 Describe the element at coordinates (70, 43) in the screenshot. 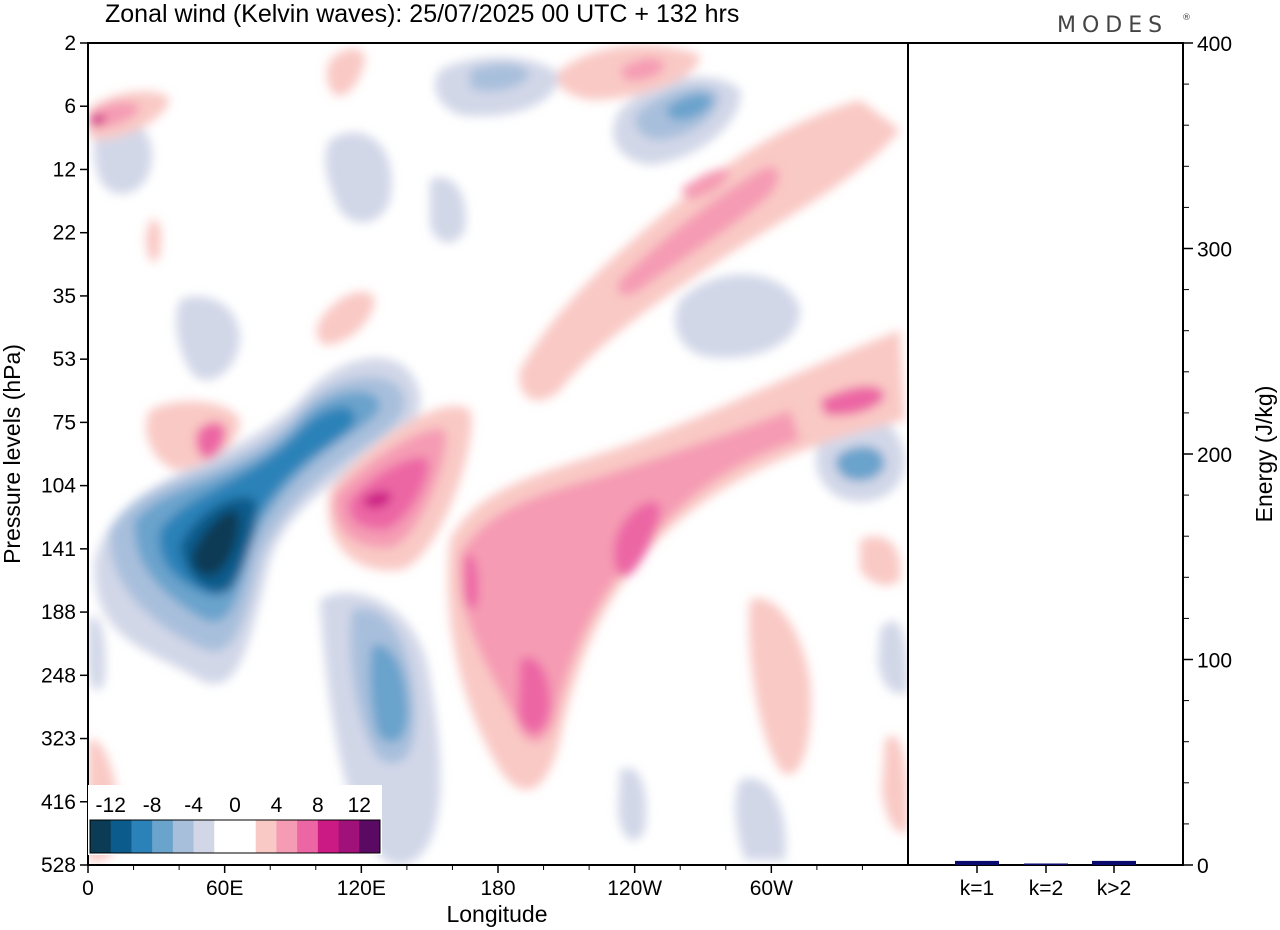

I see `y-tick-label: 2` at that location.